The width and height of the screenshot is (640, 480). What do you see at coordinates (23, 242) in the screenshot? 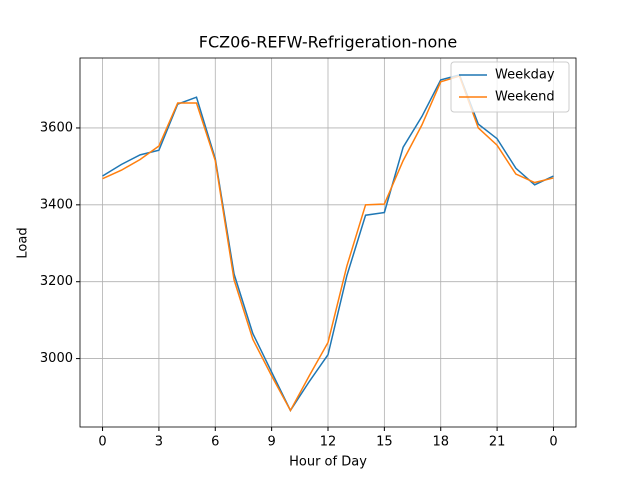
I see `y-axis-label: Load` at bounding box center [23, 242].